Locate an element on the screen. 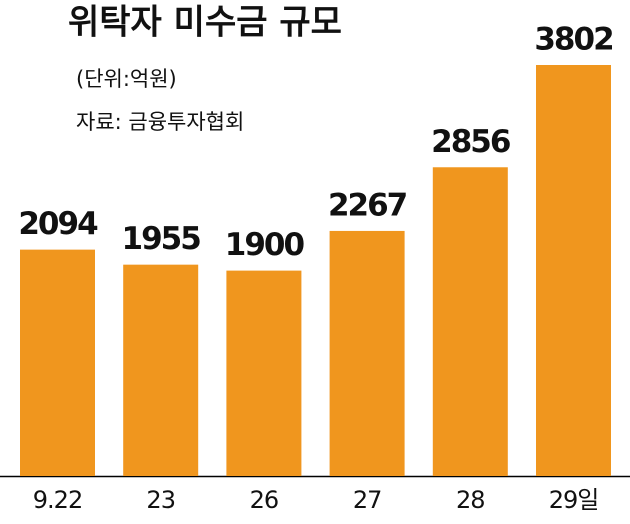 The image size is (630, 524). x-tick-label: 28 is located at coordinates (470, 500).